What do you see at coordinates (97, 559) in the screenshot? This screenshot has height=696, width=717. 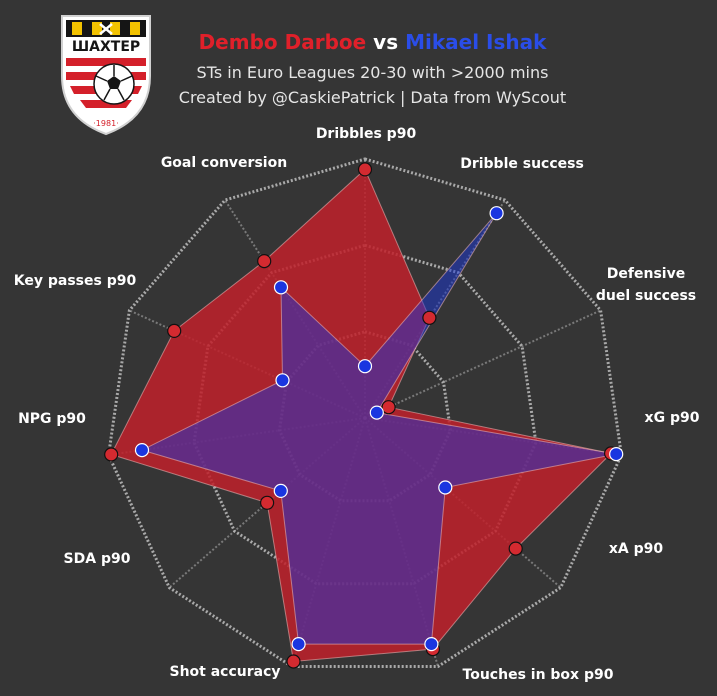 I see `axis-label-sda-p90: SDA p90` at bounding box center [97, 559].